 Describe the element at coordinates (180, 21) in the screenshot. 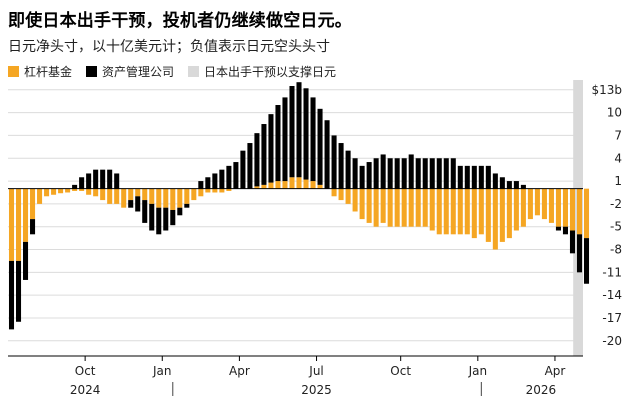

I see `chart-title: 即使日本出手干预，投机者仍继续做空日元。` at that location.